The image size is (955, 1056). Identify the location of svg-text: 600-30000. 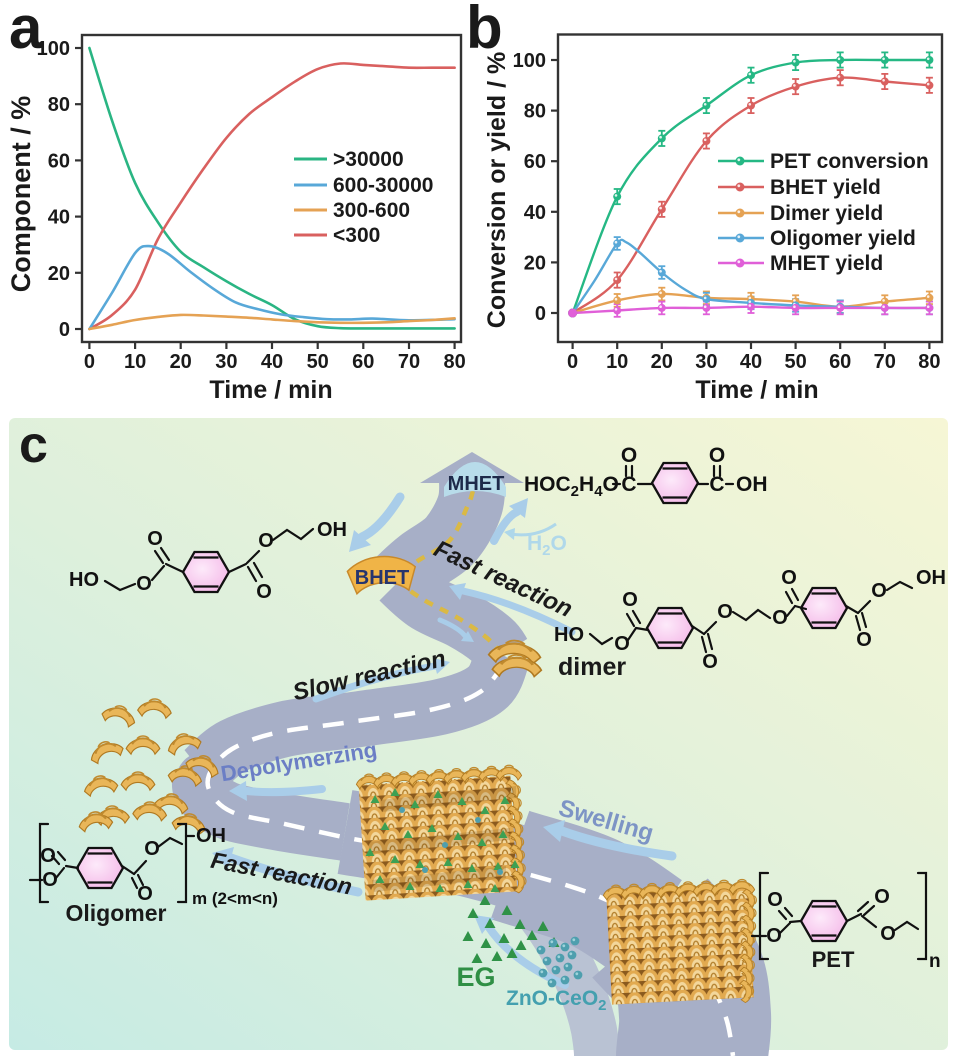
(383, 185).